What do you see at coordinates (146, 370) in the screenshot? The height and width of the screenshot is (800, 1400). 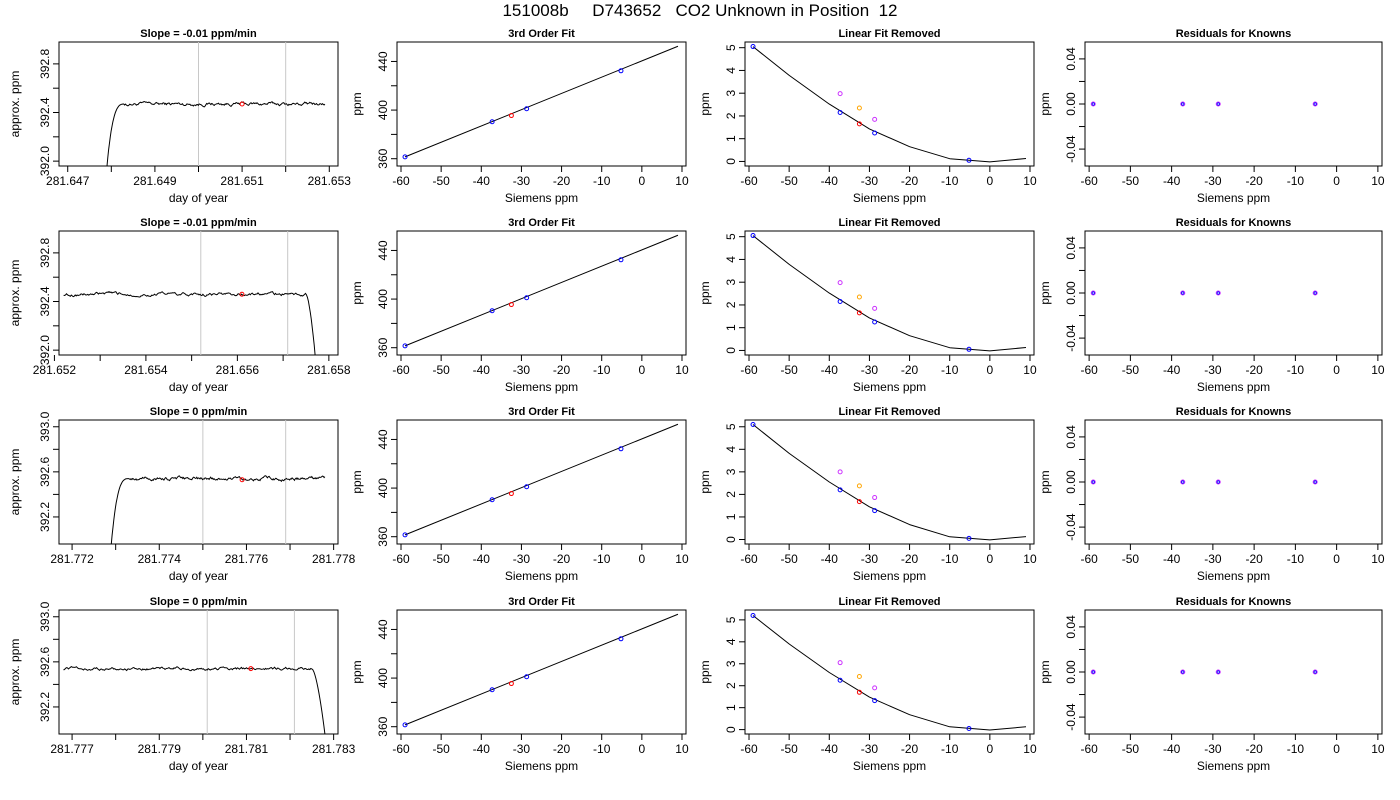 I see `x-tick-label: 281.654` at bounding box center [146, 370].